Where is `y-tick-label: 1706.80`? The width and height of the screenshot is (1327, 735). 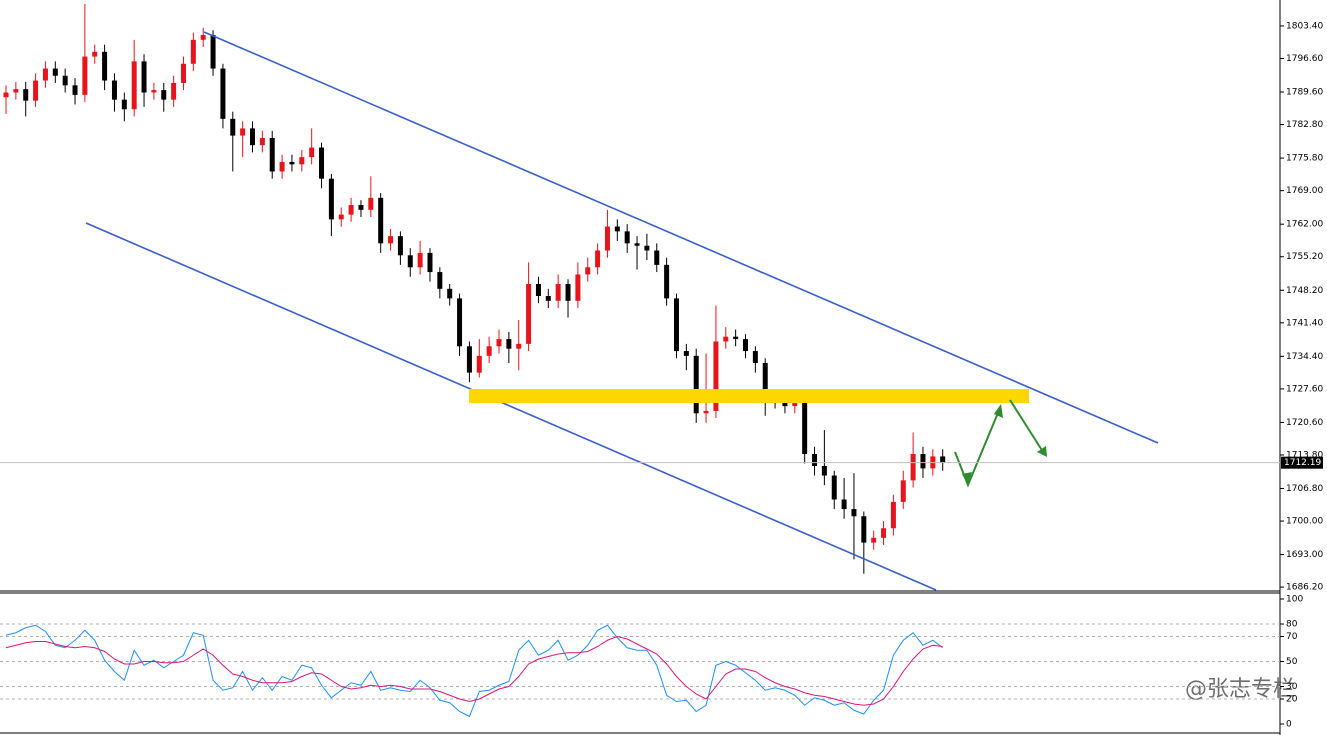 y-tick-label: 1706.80 is located at coordinates (1304, 489).